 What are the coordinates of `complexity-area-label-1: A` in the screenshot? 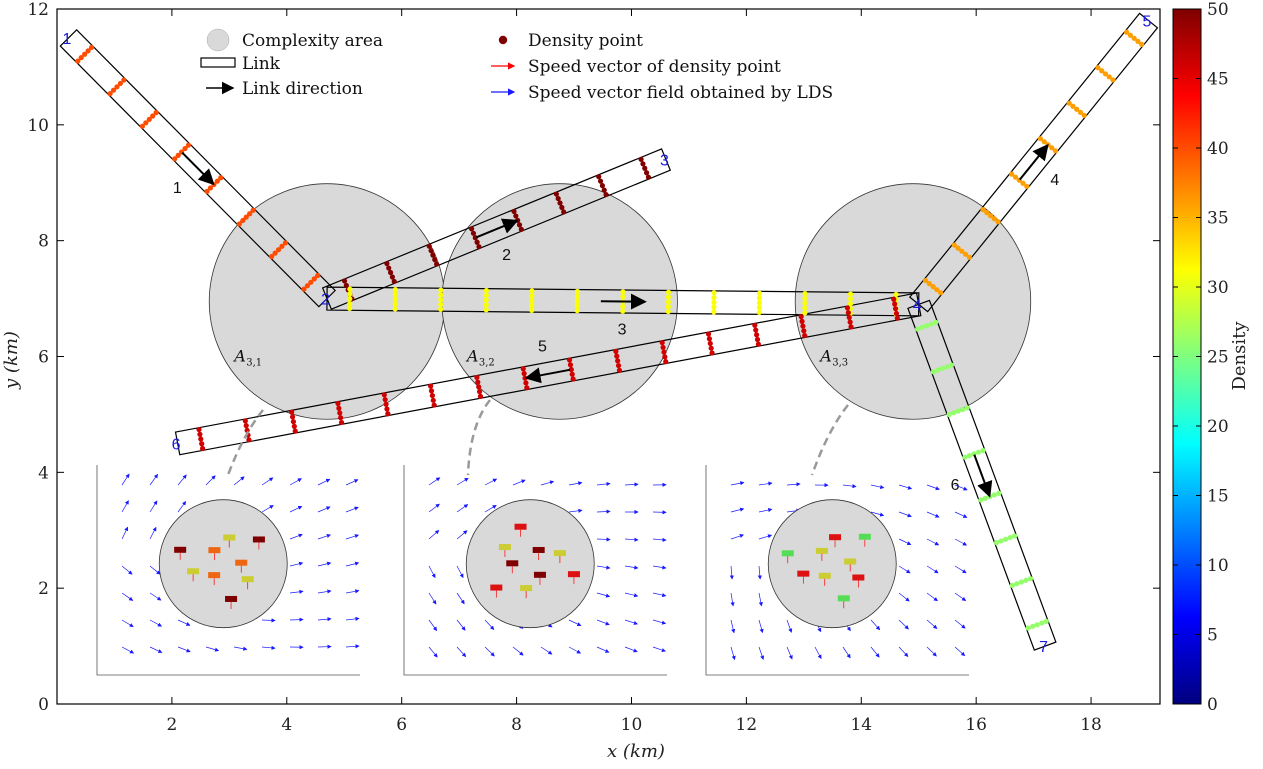 It's located at (239, 355).